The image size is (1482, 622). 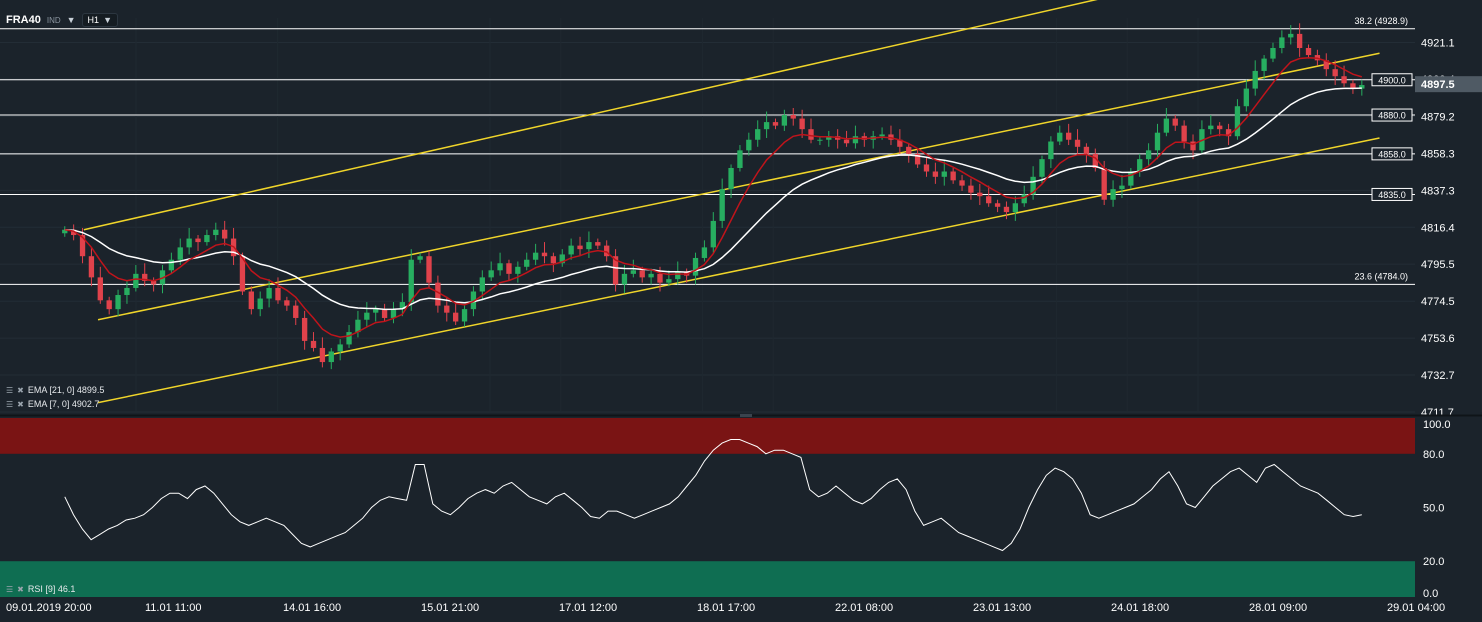 What do you see at coordinates (864, 608) in the screenshot?
I see `time-tick-label: 22.01 08:00` at bounding box center [864, 608].